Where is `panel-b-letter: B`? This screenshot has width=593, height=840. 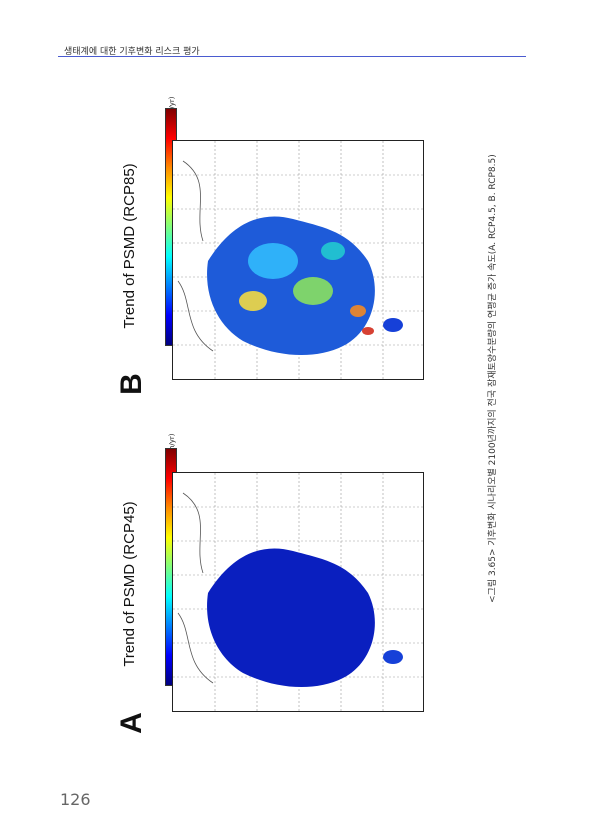
panel-b-letter: B is located at coordinates (131, 384).